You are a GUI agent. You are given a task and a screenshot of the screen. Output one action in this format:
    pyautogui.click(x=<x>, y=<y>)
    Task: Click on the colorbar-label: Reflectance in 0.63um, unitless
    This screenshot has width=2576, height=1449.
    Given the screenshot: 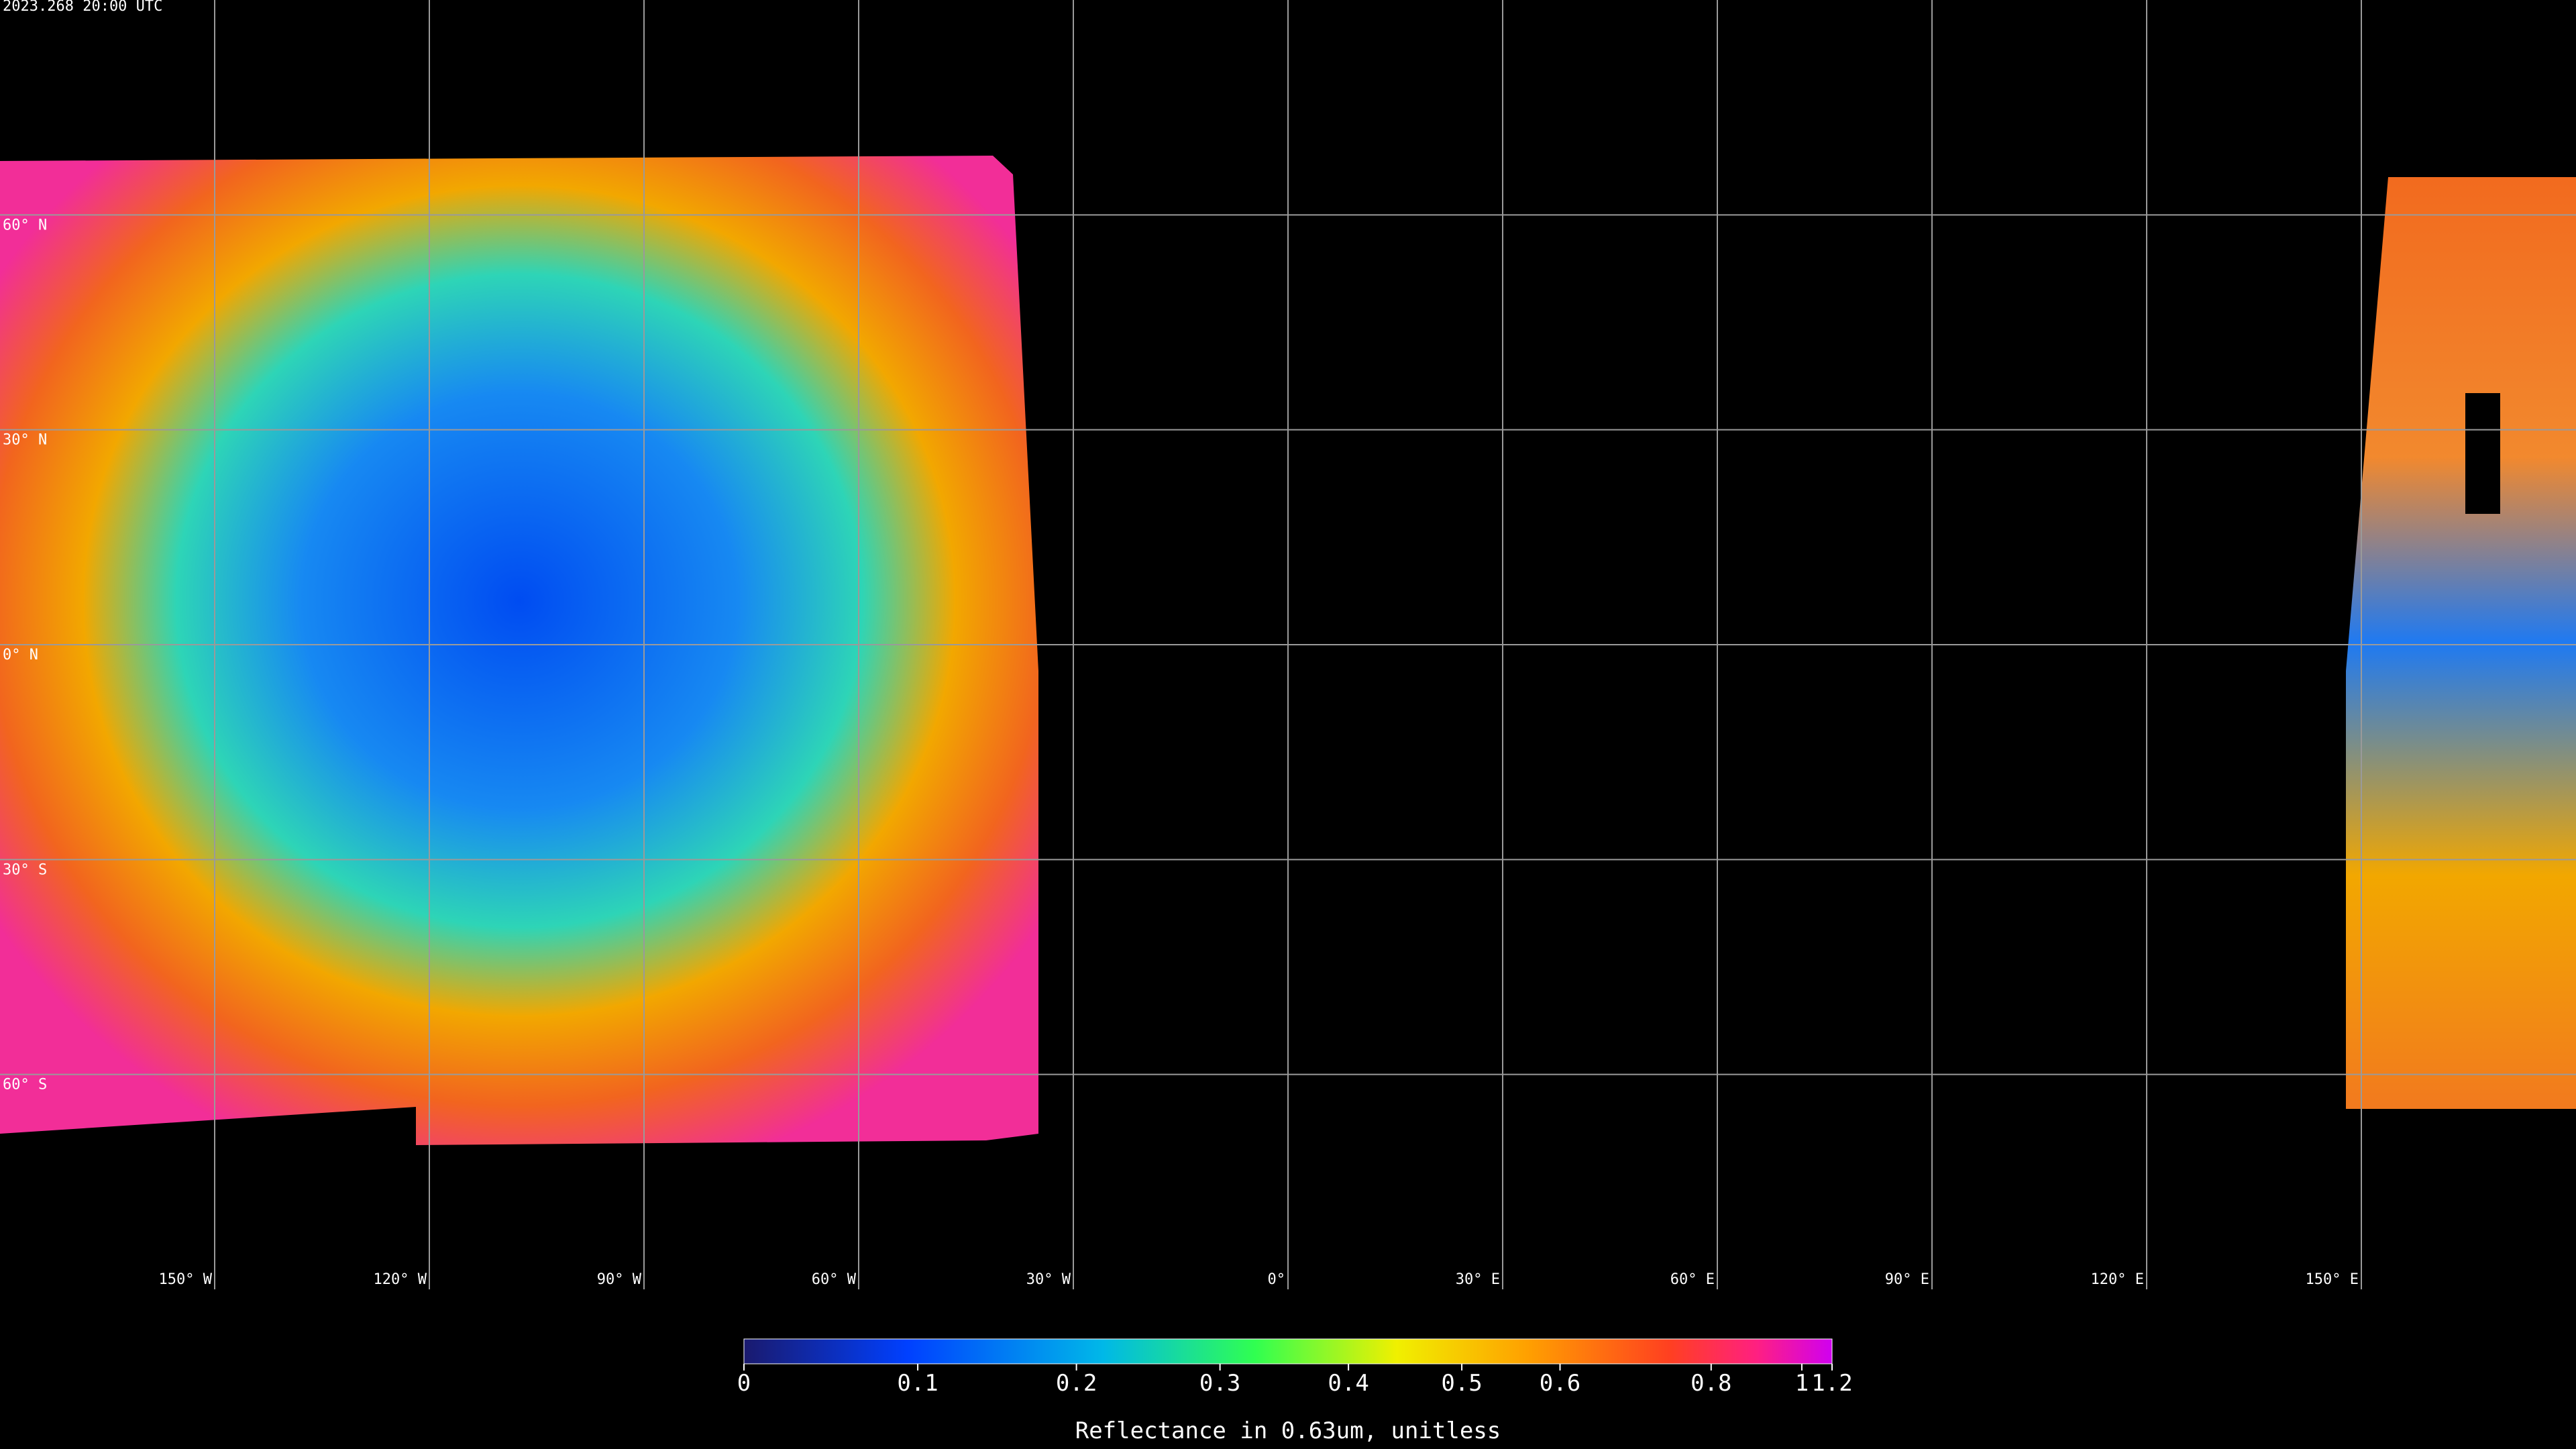 What is the action you would take?
    pyautogui.click(x=1288, y=1430)
    